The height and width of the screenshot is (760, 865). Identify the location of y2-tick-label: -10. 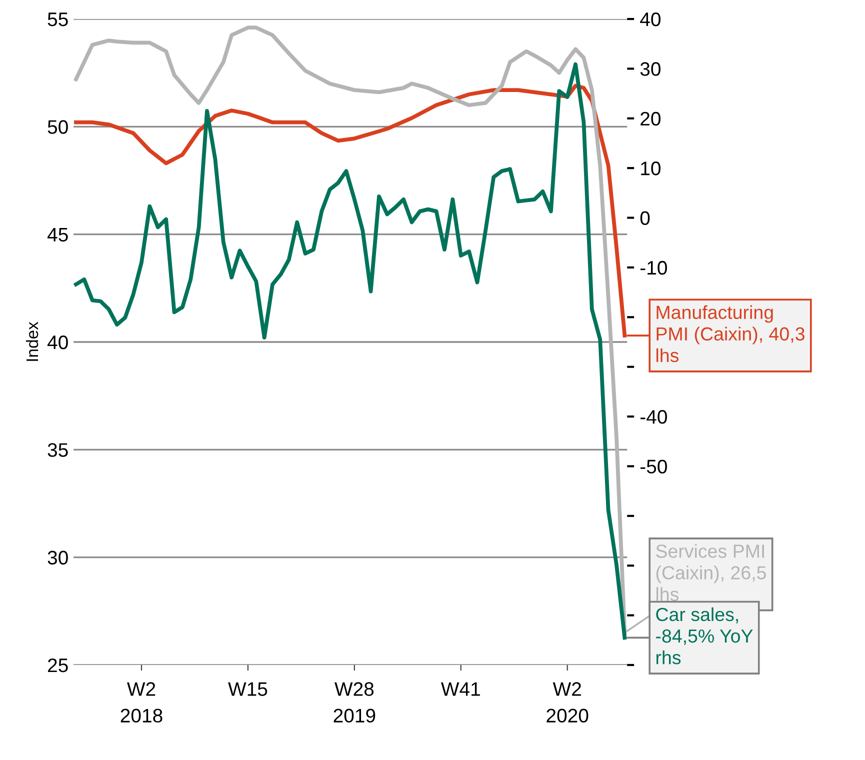
(653, 267).